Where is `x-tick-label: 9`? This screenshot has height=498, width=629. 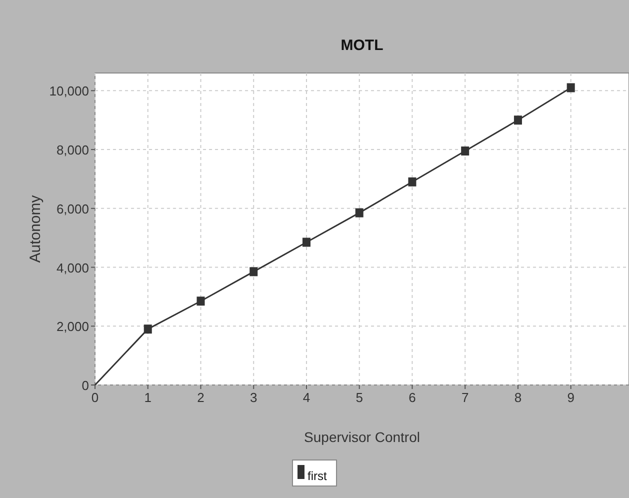
x-tick-label: 9 is located at coordinates (570, 397).